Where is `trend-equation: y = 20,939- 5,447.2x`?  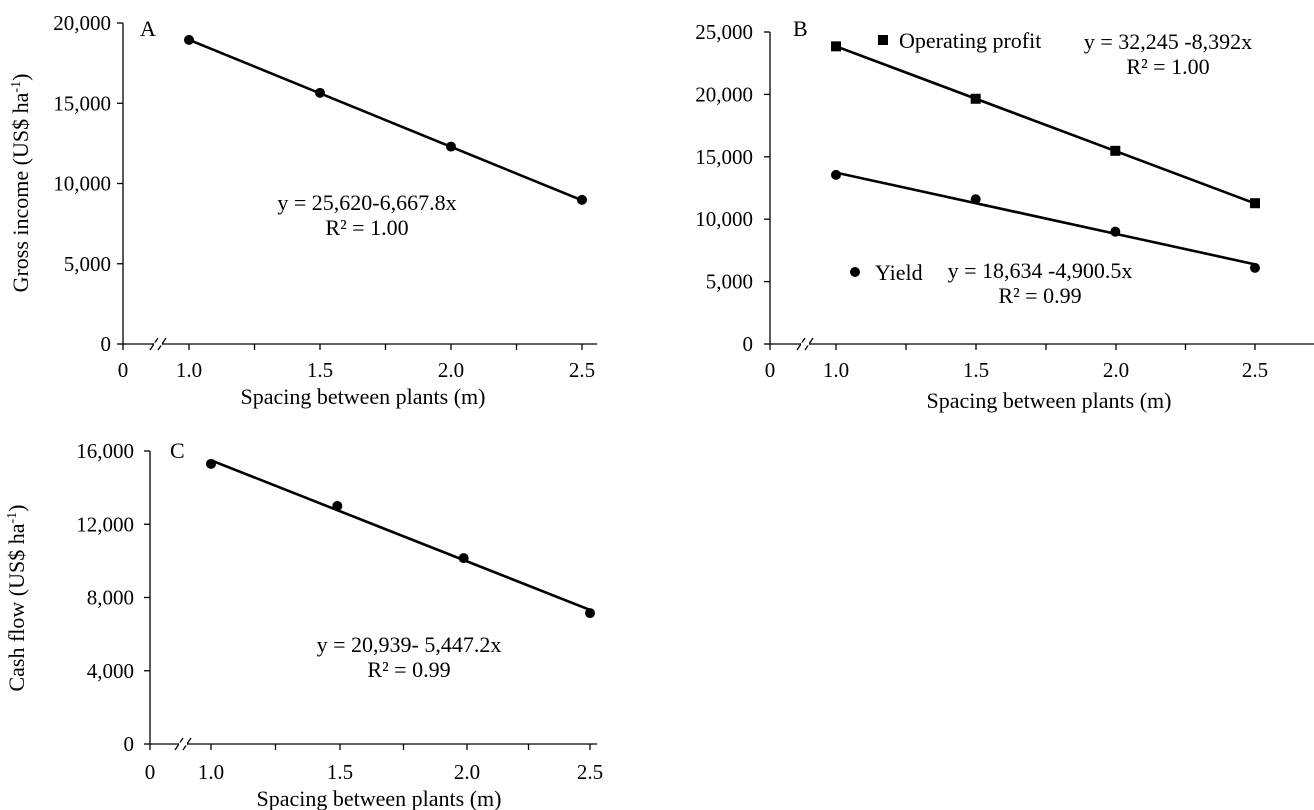
trend-equation: y = 20,939- 5,447.2x is located at coordinates (409, 644).